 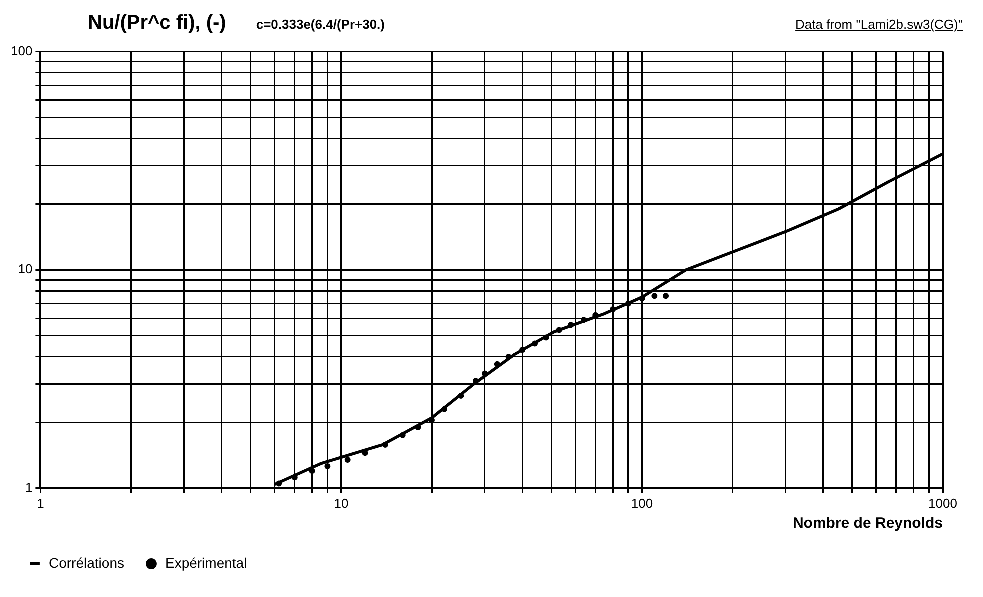 I want to click on y-tick-label: 10, so click(x=25, y=269).